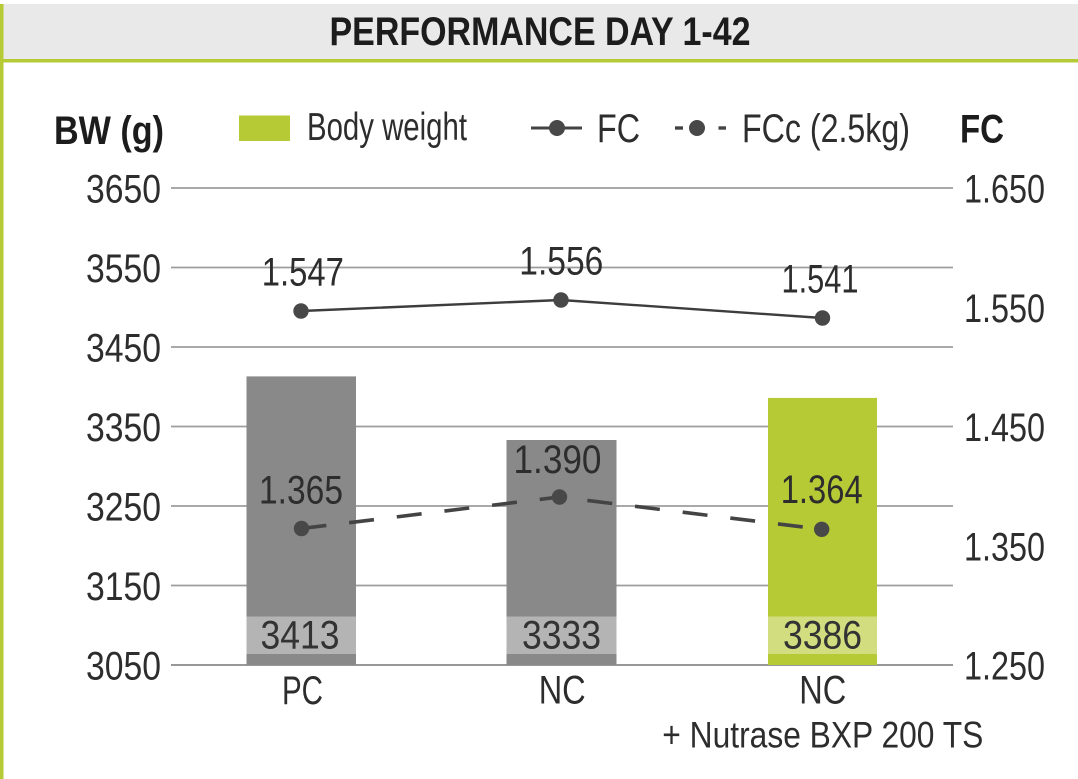  Describe the element at coordinates (822, 735) in the screenshot. I see `svg-text: + Nutrase BXP 200 TS` at that location.